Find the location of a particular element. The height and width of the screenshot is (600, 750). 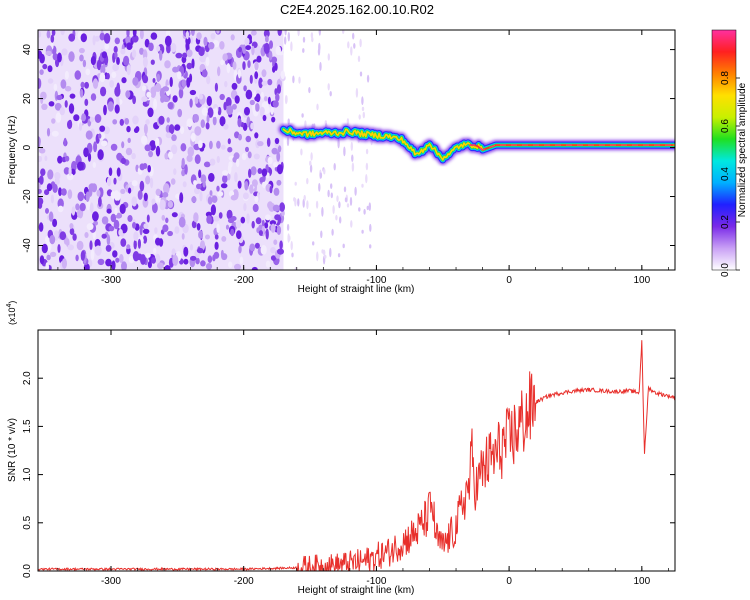

colorbar-gradient is located at coordinates (724, 150).